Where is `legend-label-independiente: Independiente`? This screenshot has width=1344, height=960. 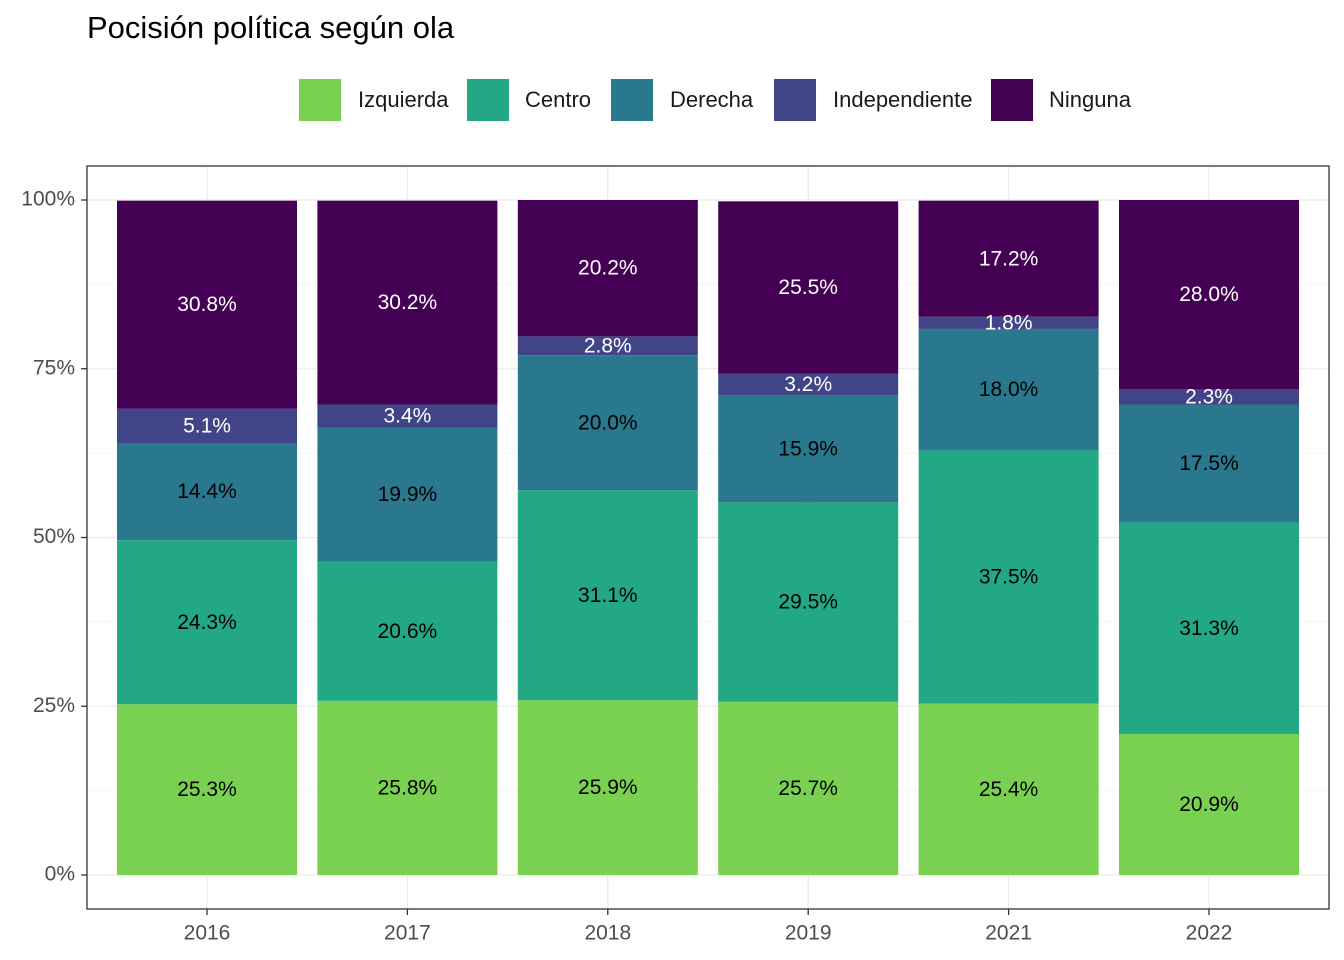 legend-label-independiente: Independiente is located at coordinates (902, 99).